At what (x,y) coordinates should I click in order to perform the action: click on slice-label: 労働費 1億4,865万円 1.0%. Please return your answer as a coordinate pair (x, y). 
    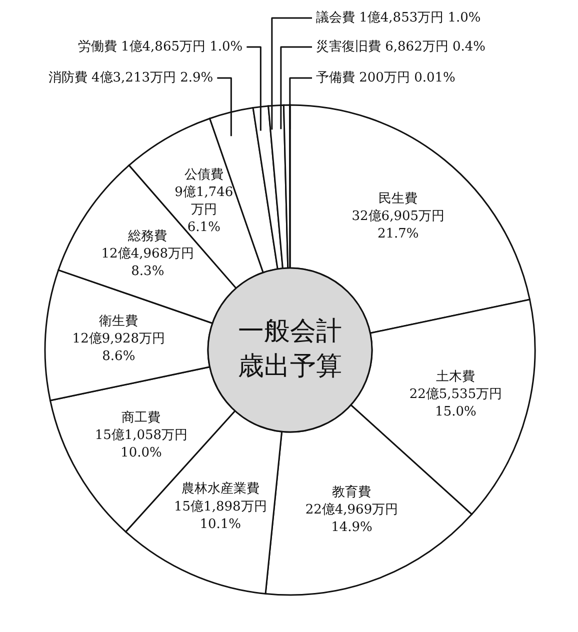
    Looking at the image, I should click on (160, 46).